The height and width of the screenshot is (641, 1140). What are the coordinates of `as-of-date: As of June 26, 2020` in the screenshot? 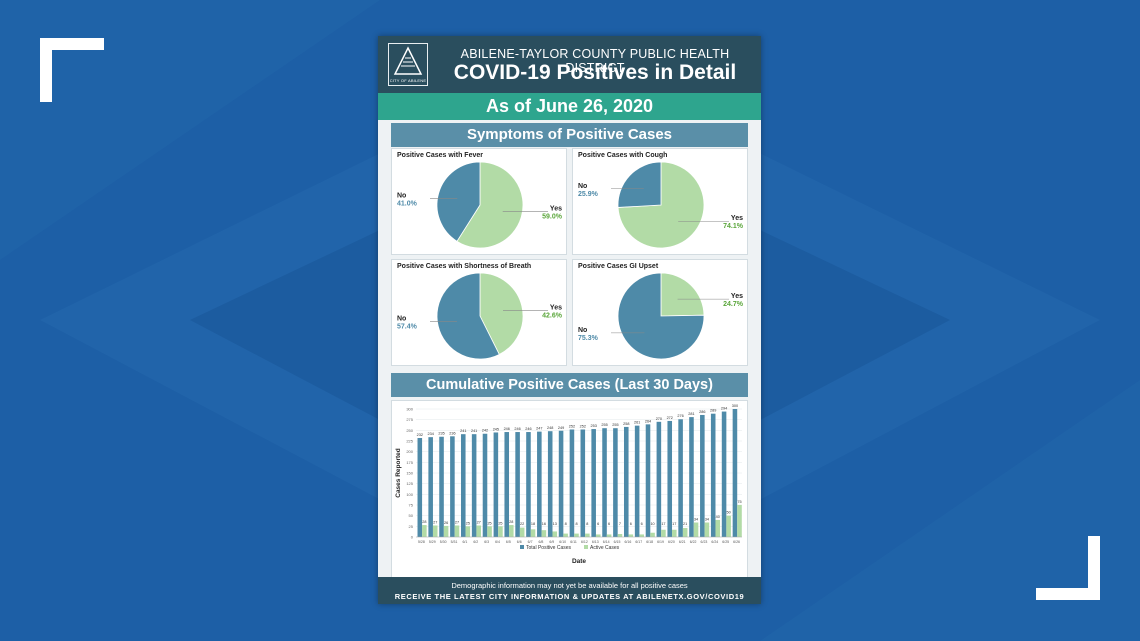 It's located at (569, 106).